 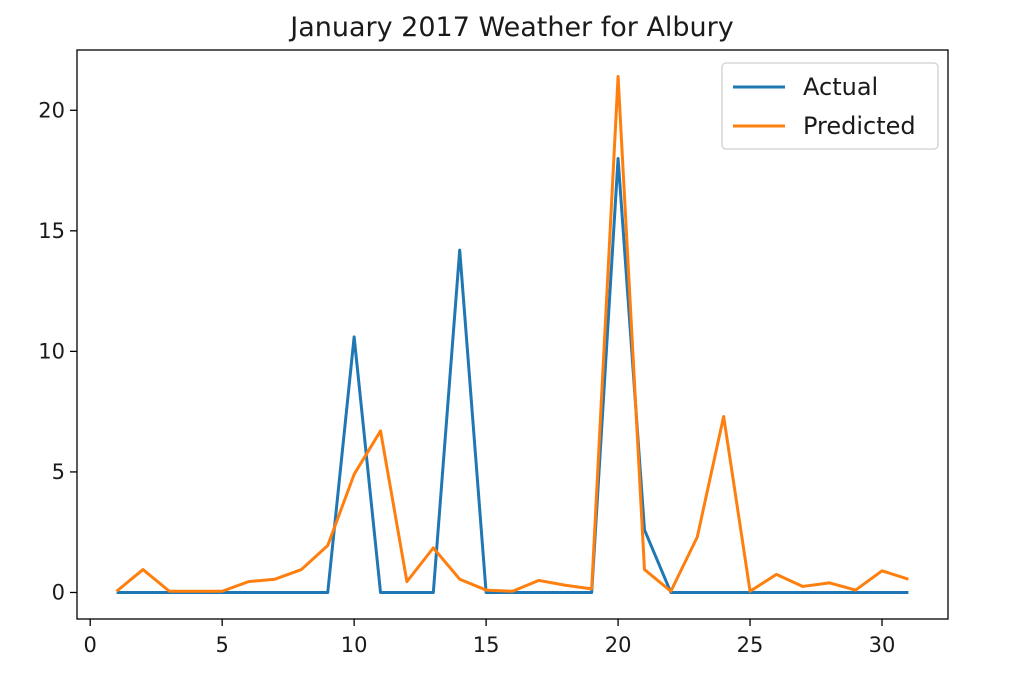 What do you see at coordinates (51, 110) in the screenshot?
I see `y-tick-label: 20` at bounding box center [51, 110].